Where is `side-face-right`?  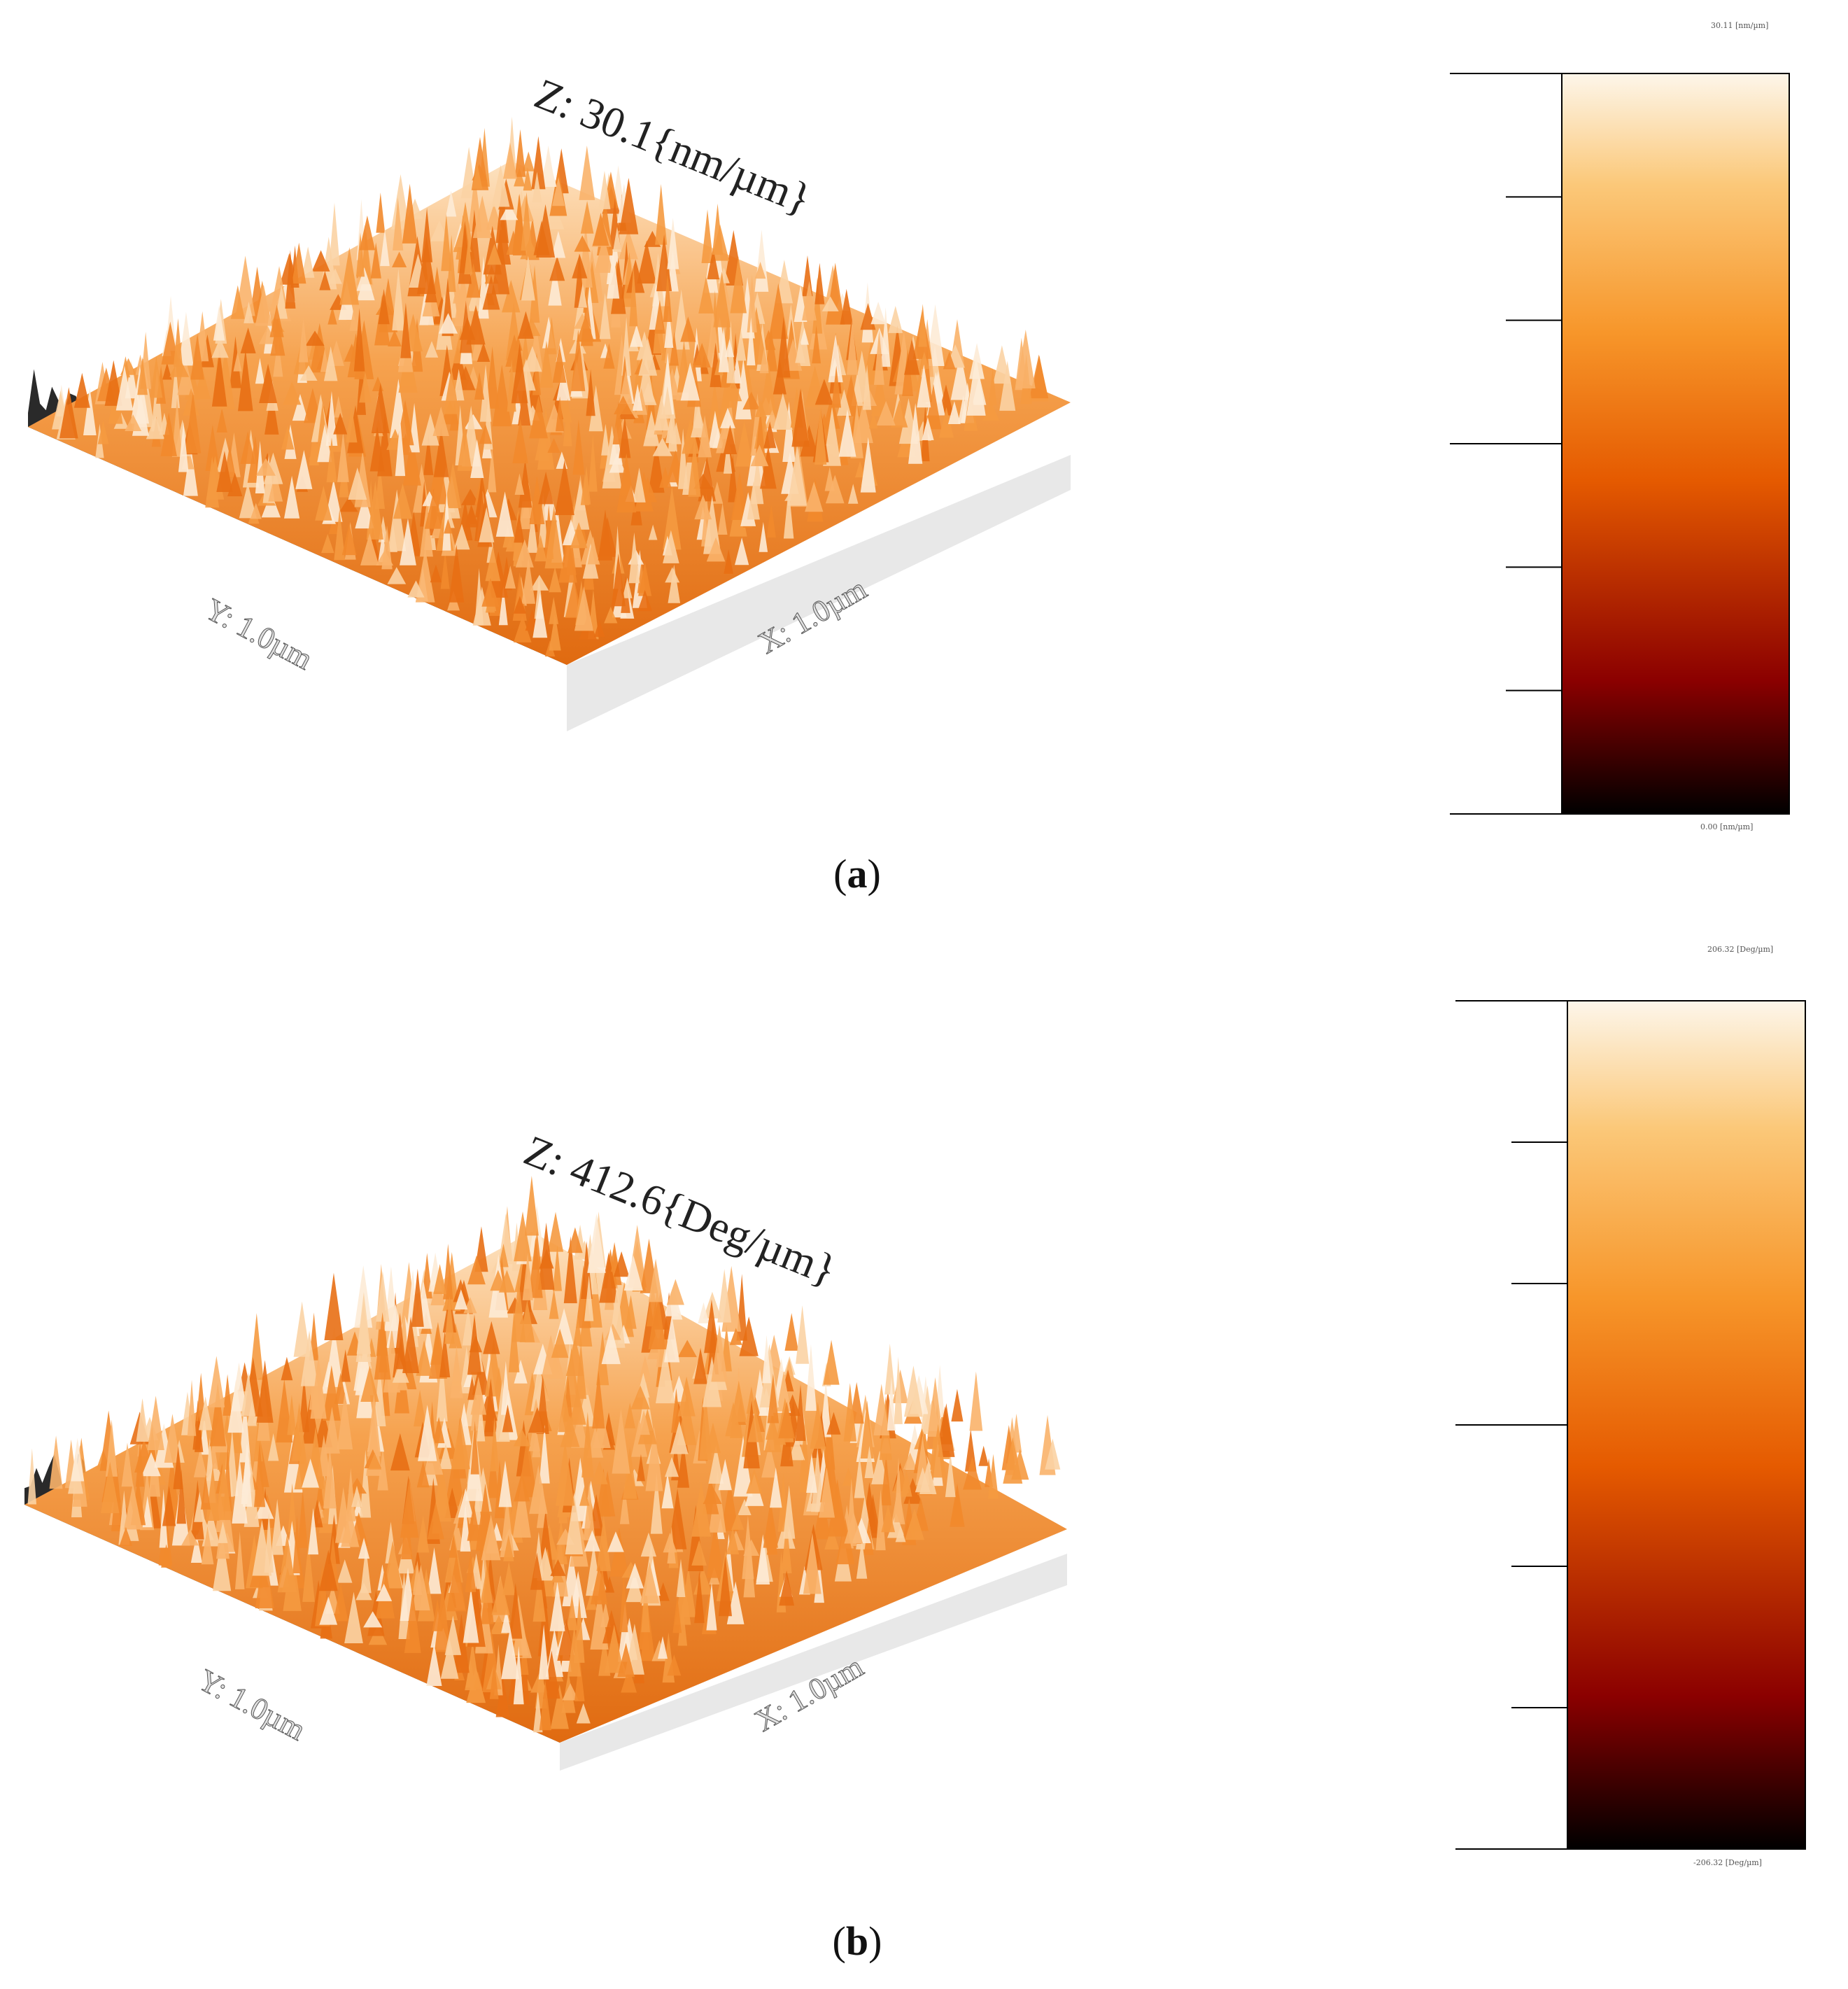 side-face-right is located at coordinates (819, 593).